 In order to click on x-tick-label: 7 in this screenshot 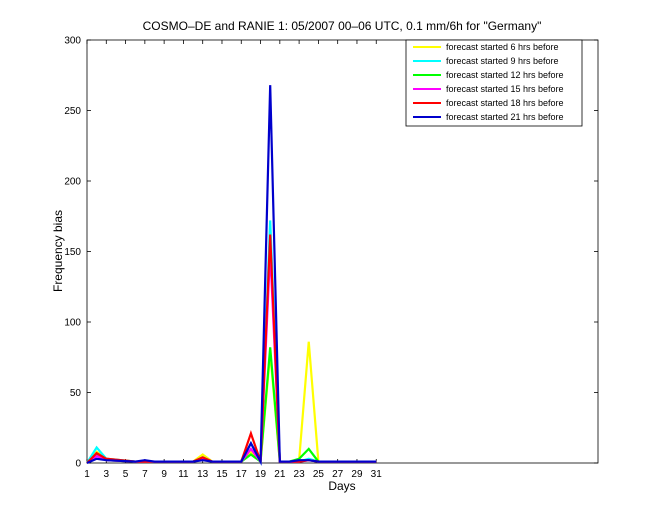, I will do `click(145, 474)`.